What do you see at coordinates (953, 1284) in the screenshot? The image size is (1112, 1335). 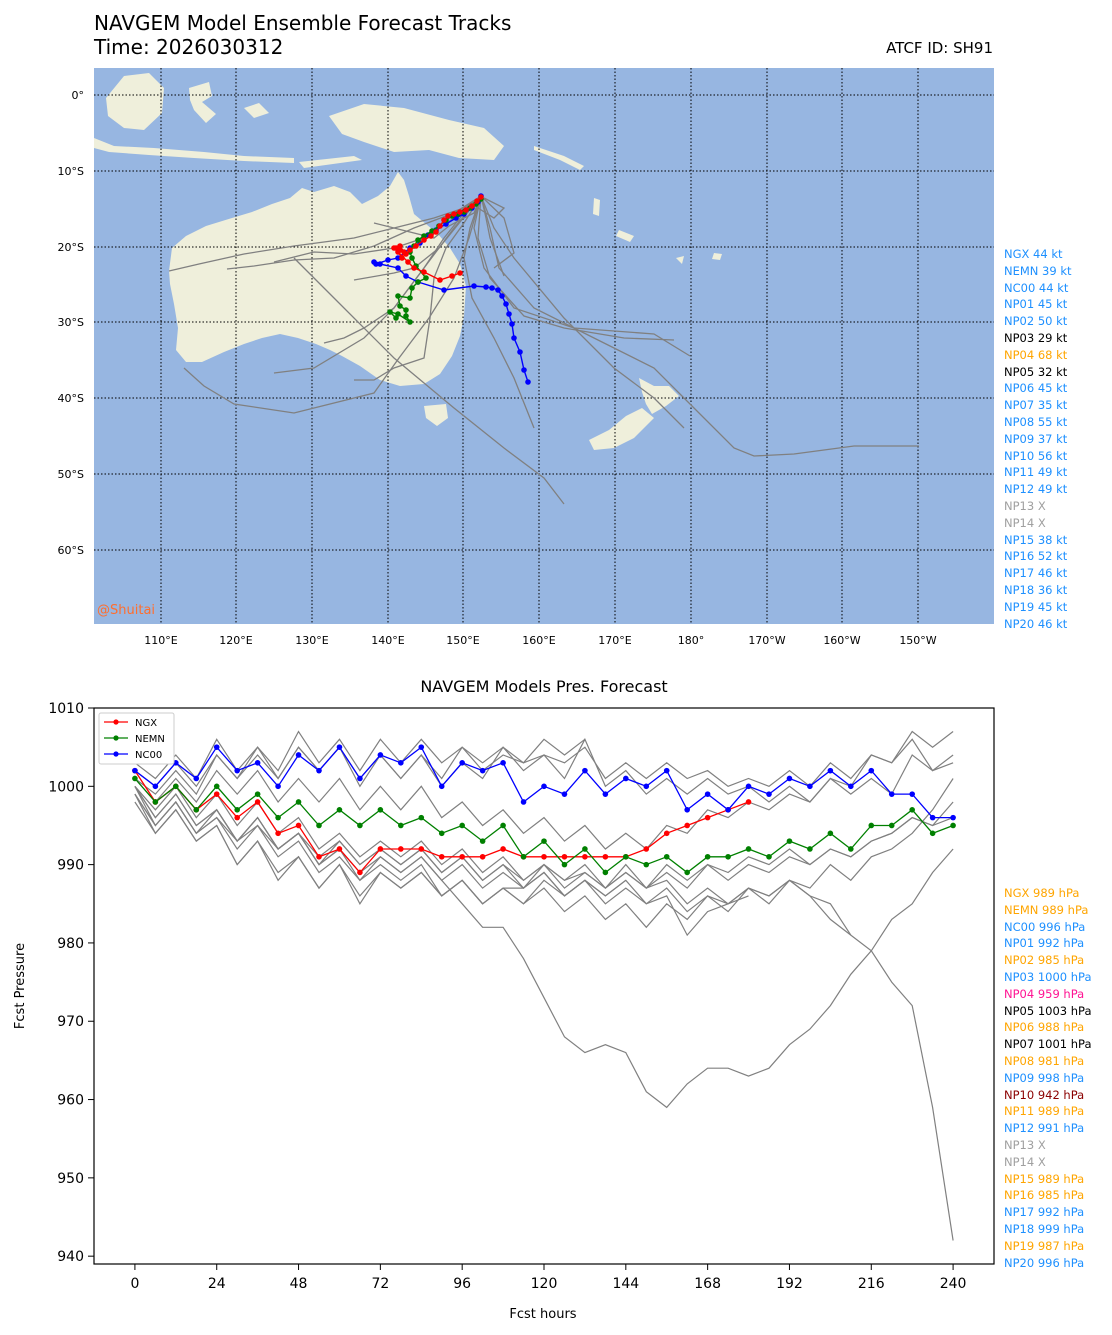 I see `x-tick-label: 240` at bounding box center [953, 1284].